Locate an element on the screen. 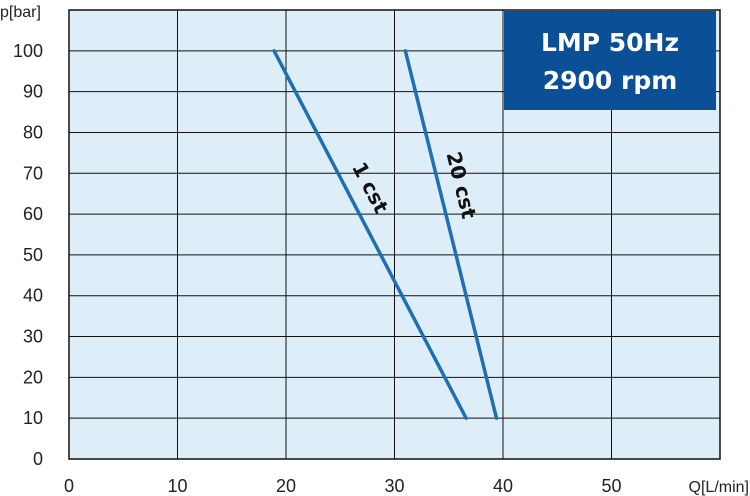  y-tick-label: 60 is located at coordinates (33, 214).